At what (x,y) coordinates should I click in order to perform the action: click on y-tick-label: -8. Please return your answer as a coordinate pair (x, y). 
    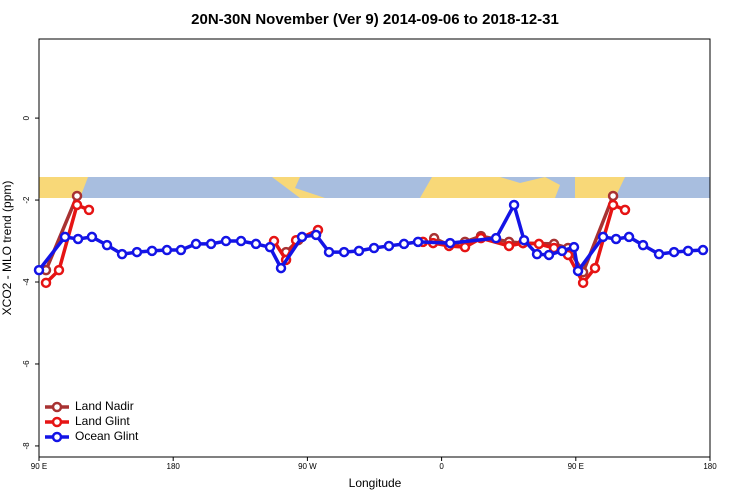
    Looking at the image, I should click on (26, 446).